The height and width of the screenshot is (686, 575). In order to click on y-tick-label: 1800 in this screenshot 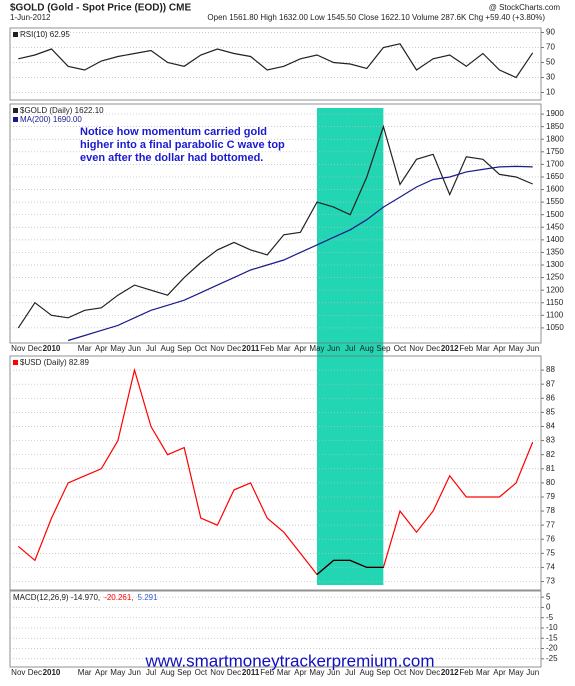, I will do `click(555, 138)`.